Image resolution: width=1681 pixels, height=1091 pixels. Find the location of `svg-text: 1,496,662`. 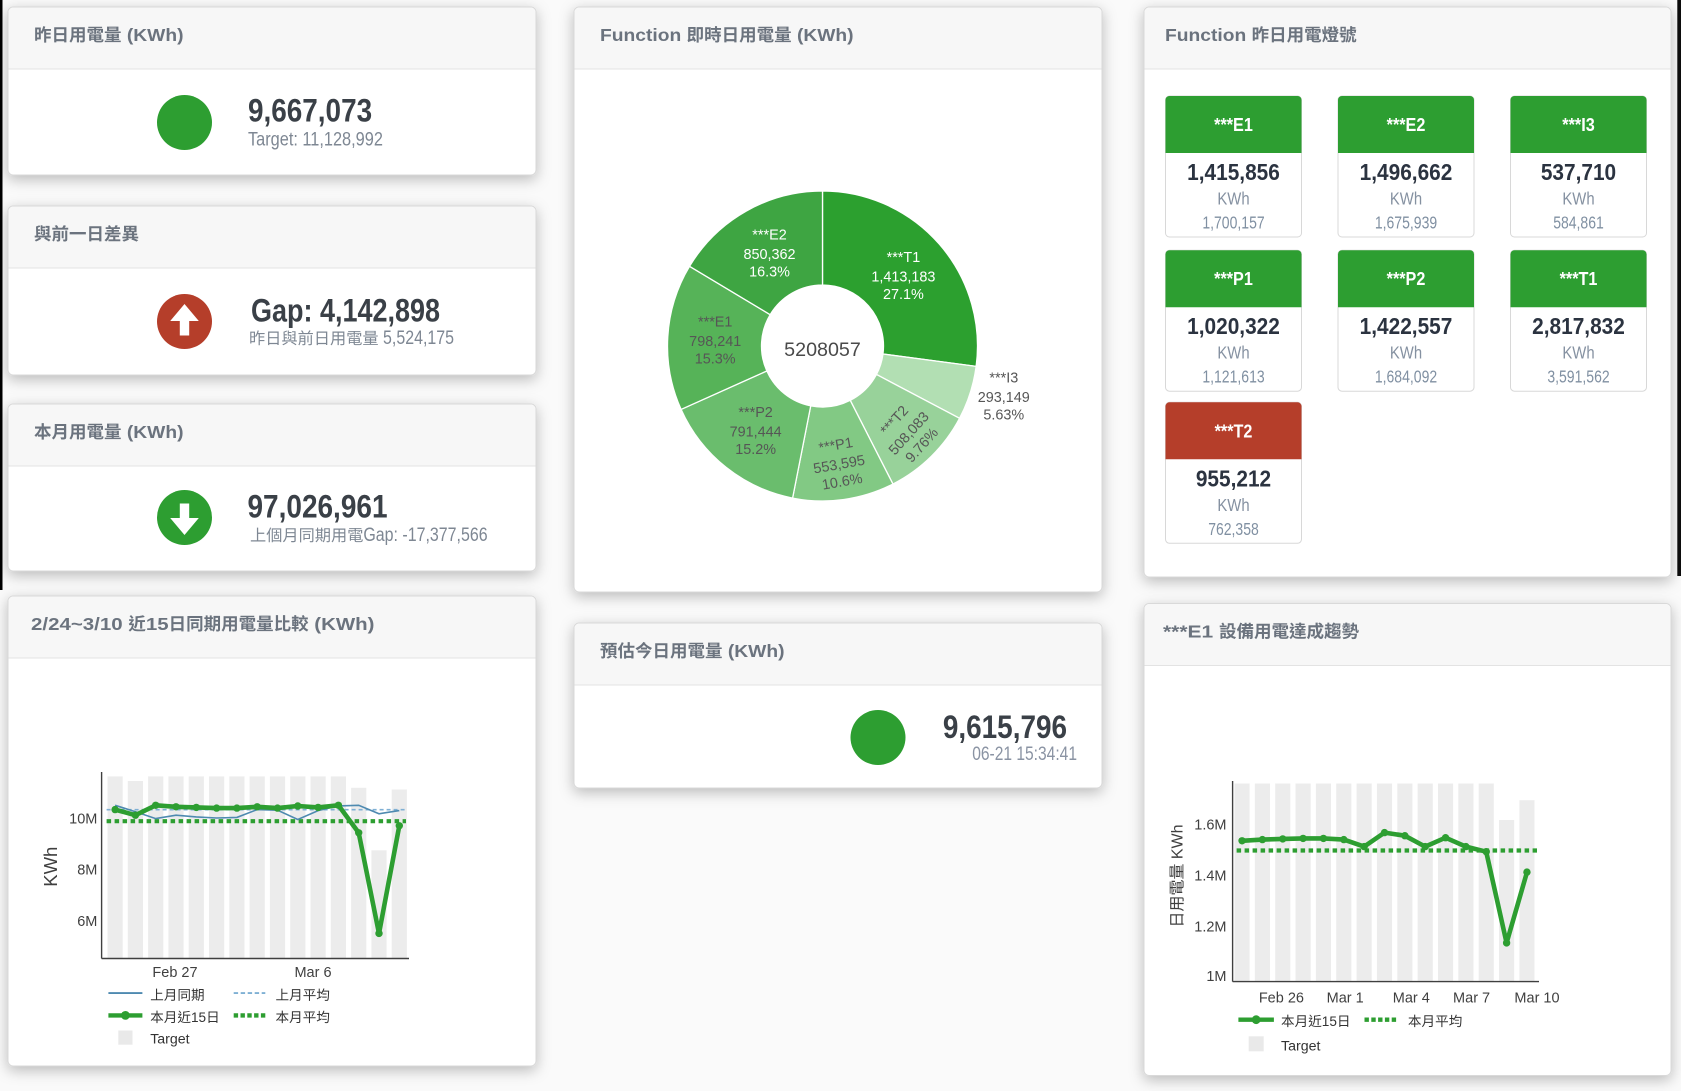

svg-text: 1,496,662 is located at coordinates (1406, 172).